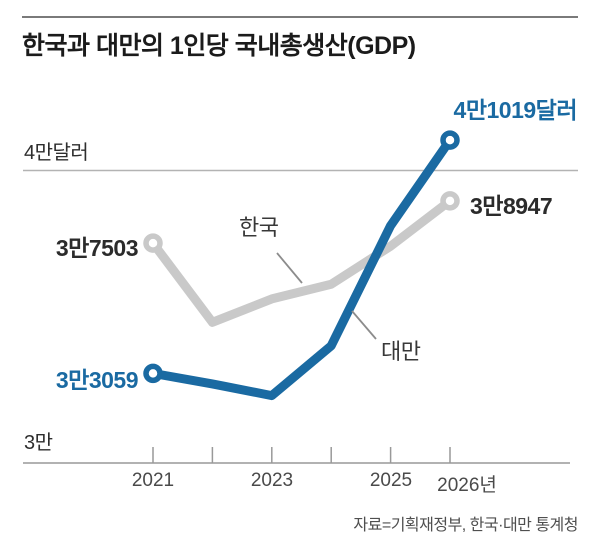 The height and width of the screenshot is (546, 605). Describe the element at coordinates (401, 351) in the screenshot. I see `taiwan-series-label: 대만` at that location.